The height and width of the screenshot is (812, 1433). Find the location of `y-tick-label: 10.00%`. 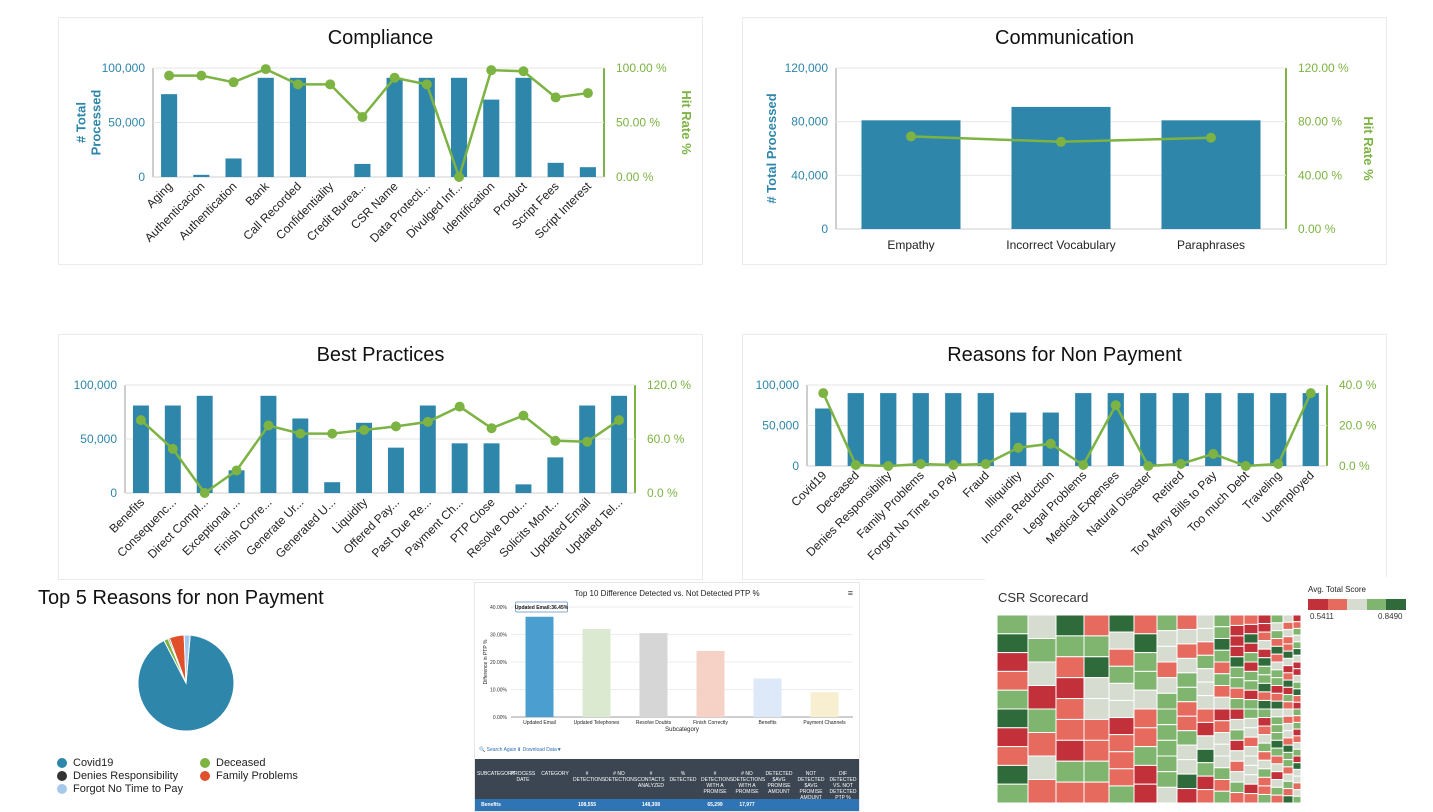

y-tick-label: 10.00% is located at coordinates (499, 691).